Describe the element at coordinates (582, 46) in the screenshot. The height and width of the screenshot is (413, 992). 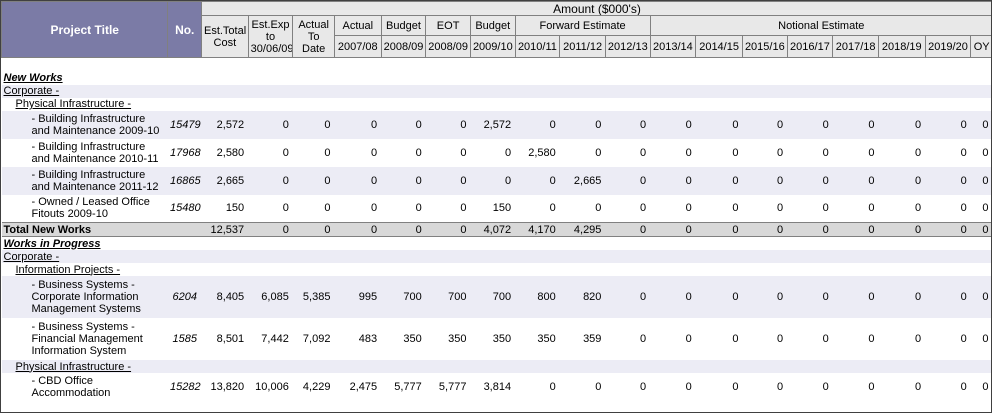
I see `header-year: 2011/12` at that location.